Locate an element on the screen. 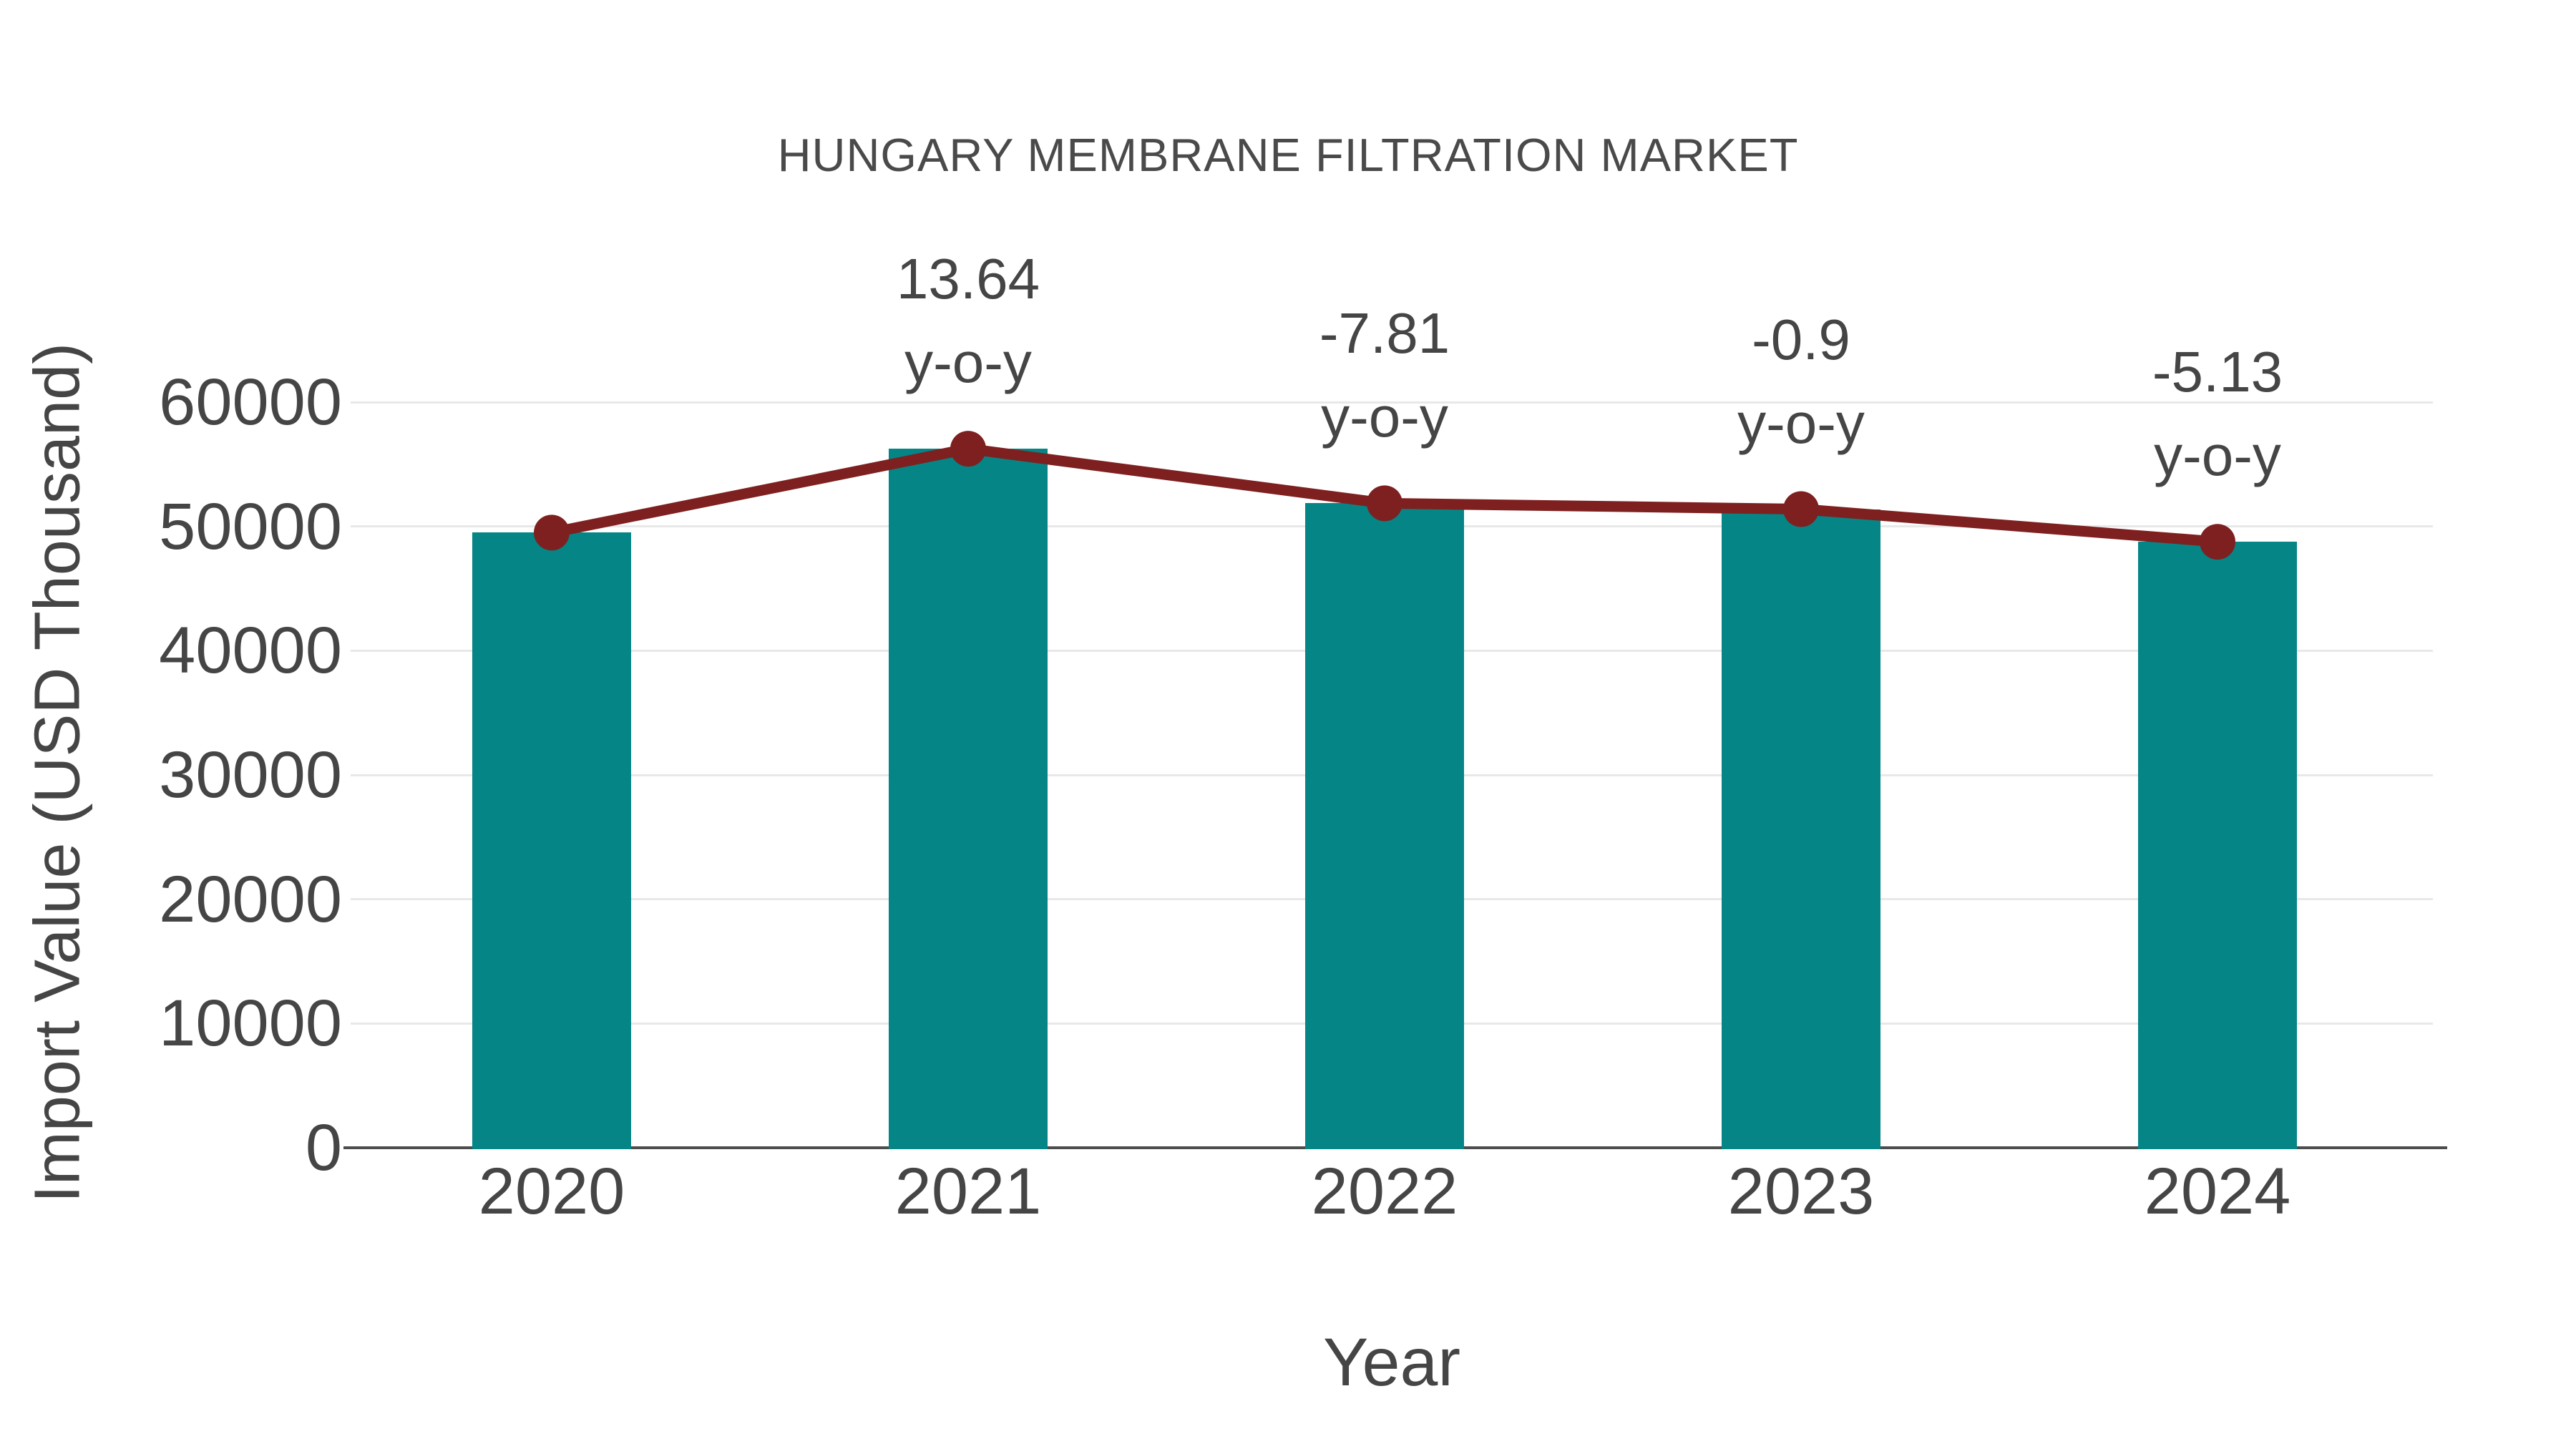 This screenshot has width=2576, height=1449. bar-2023 is located at coordinates (1801, 829).